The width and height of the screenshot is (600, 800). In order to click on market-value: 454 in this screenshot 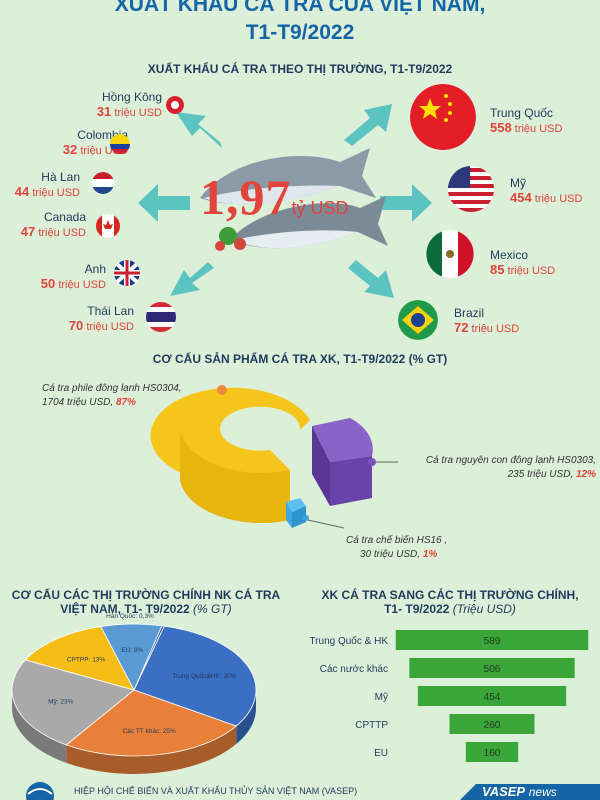, I will do `click(521, 197)`.